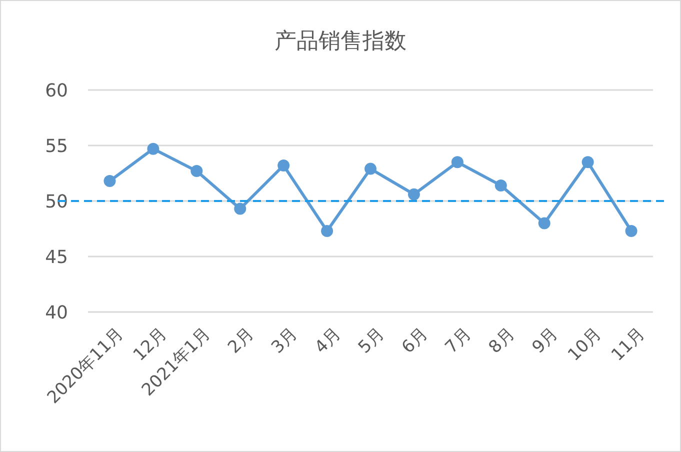 This screenshot has width=681, height=452. Describe the element at coordinates (285, 341) in the screenshot. I see `x-tick-label: 3月` at that location.